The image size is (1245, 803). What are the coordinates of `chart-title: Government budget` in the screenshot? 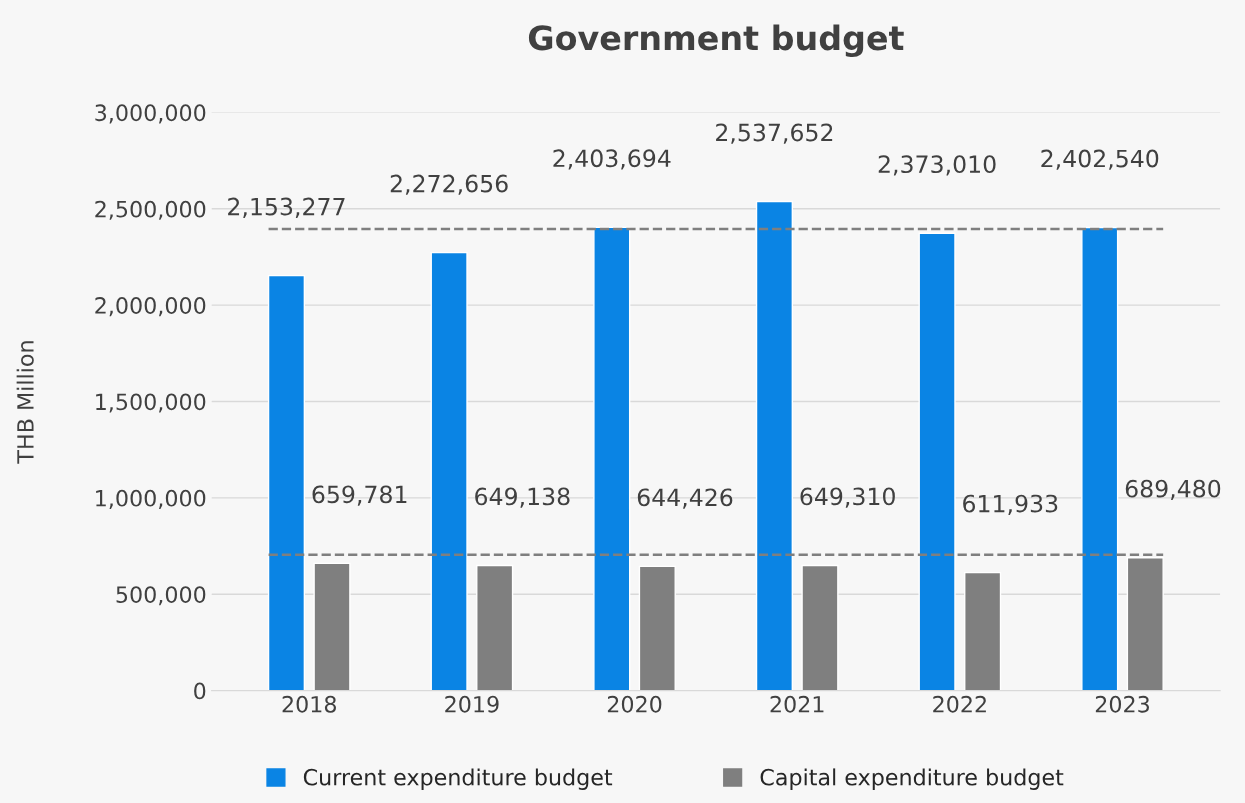 It's located at (716, 41).